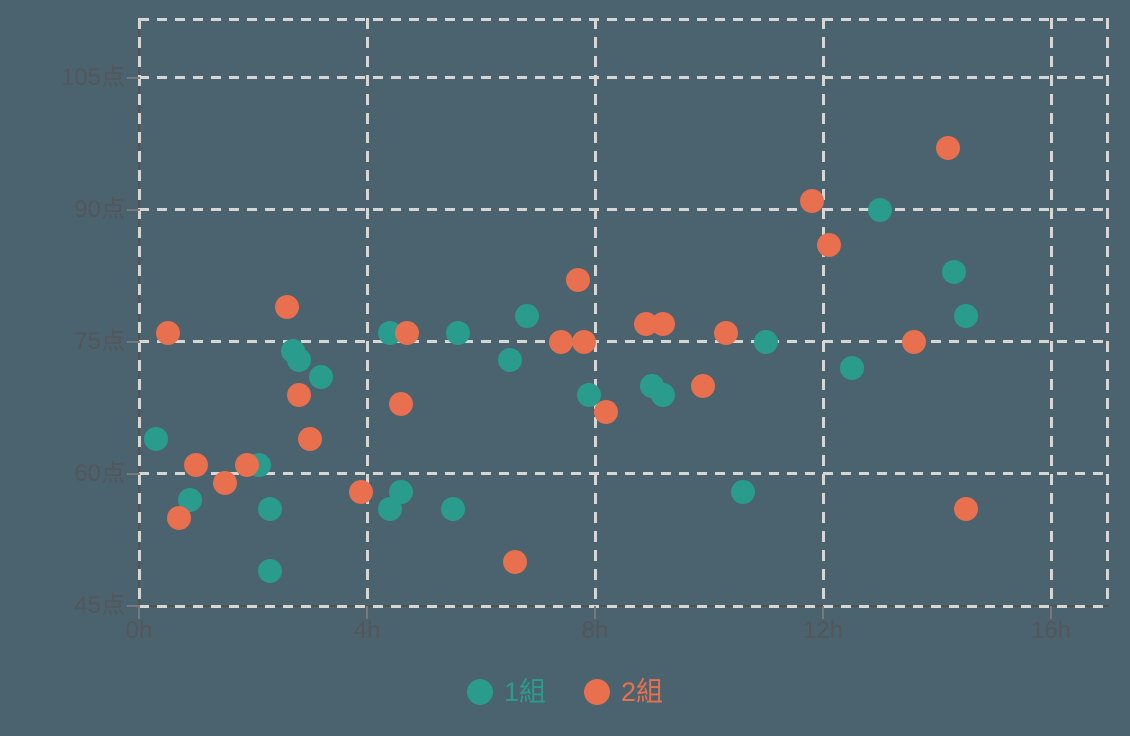 This screenshot has width=1130, height=736. Describe the element at coordinates (565, 692) in the screenshot. I see `chart-legend: 1組 2組` at that location.